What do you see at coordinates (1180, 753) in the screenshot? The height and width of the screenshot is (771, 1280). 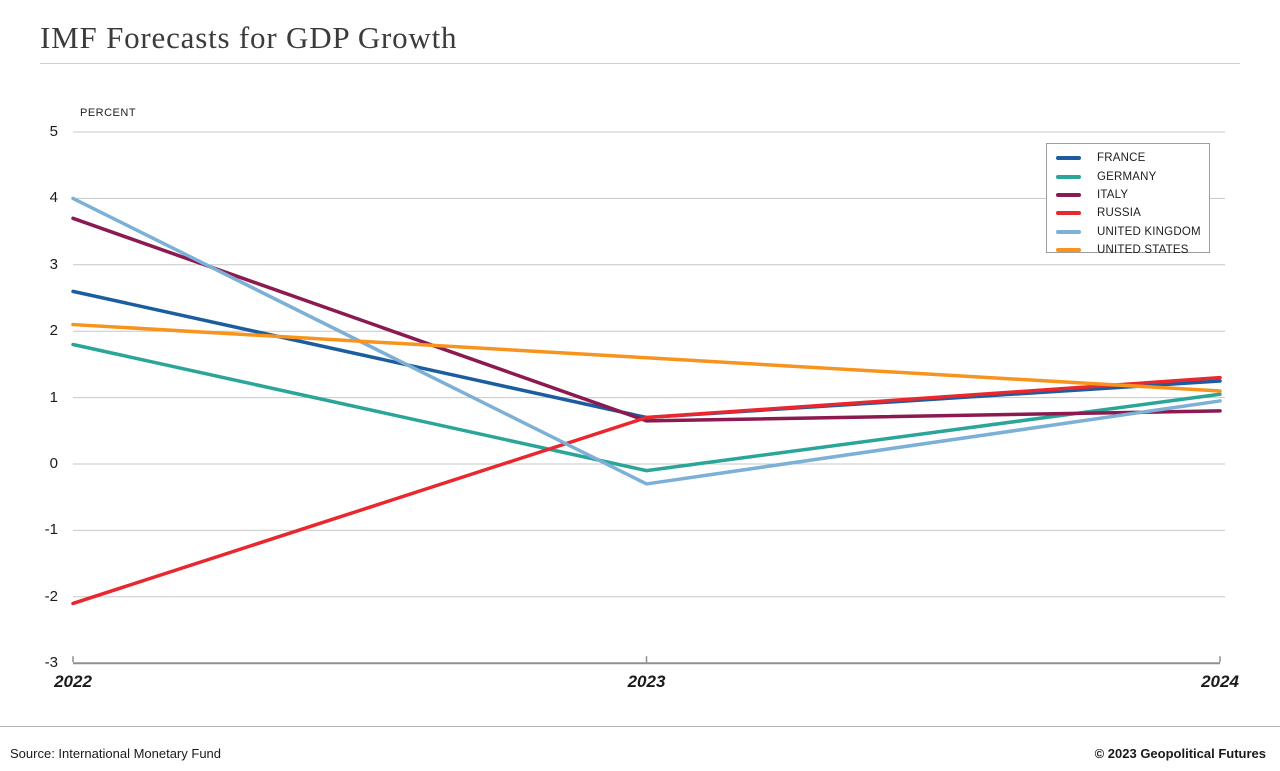 I see `copyright-note: © 2023 Geopolitical Futures` at bounding box center [1180, 753].